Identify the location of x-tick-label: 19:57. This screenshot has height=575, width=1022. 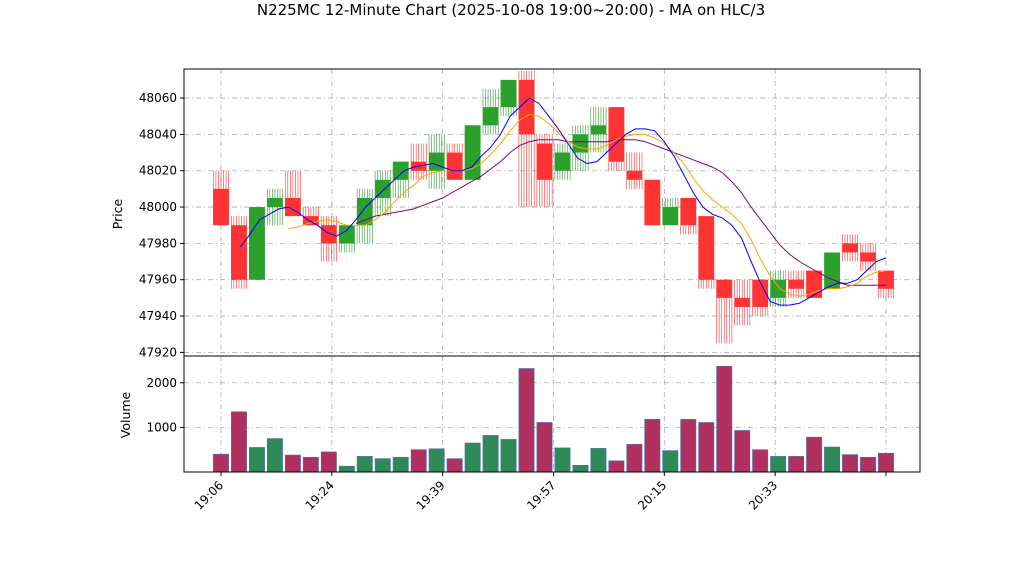
(541, 495).